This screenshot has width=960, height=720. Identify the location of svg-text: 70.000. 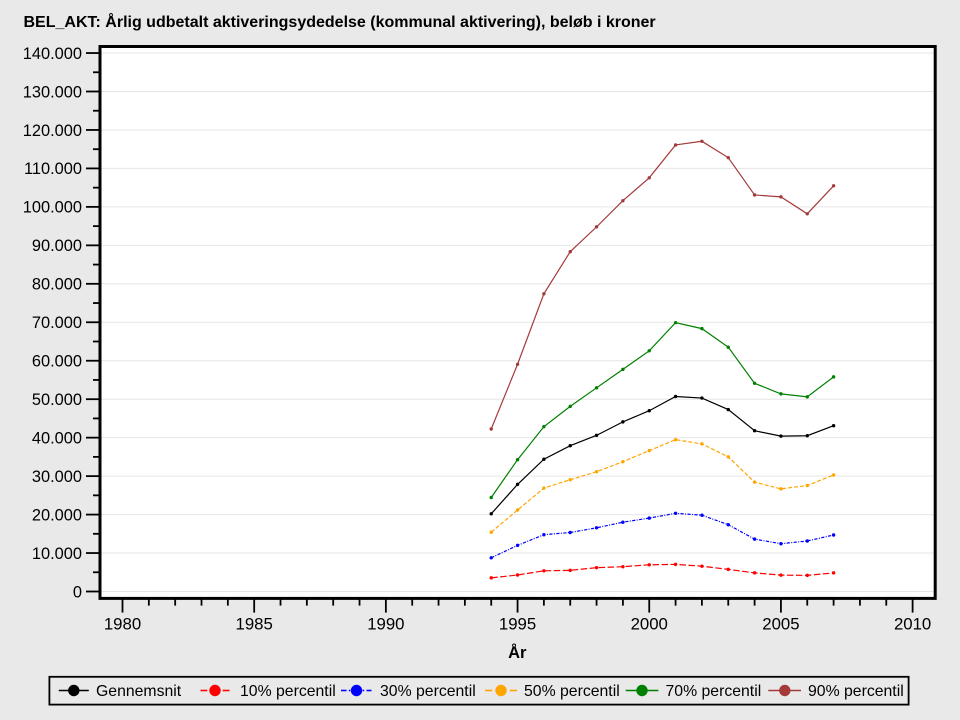
(57, 323).